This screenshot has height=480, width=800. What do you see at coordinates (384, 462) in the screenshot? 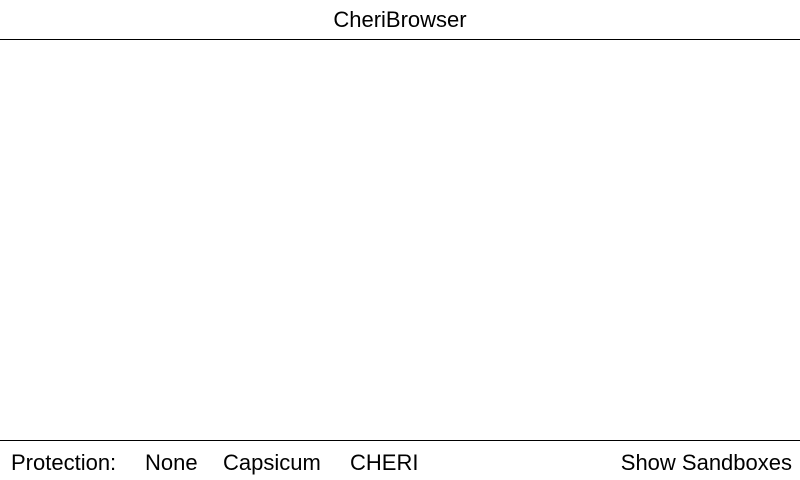
I see `protection-option-cheri: CHERI` at bounding box center [384, 462].